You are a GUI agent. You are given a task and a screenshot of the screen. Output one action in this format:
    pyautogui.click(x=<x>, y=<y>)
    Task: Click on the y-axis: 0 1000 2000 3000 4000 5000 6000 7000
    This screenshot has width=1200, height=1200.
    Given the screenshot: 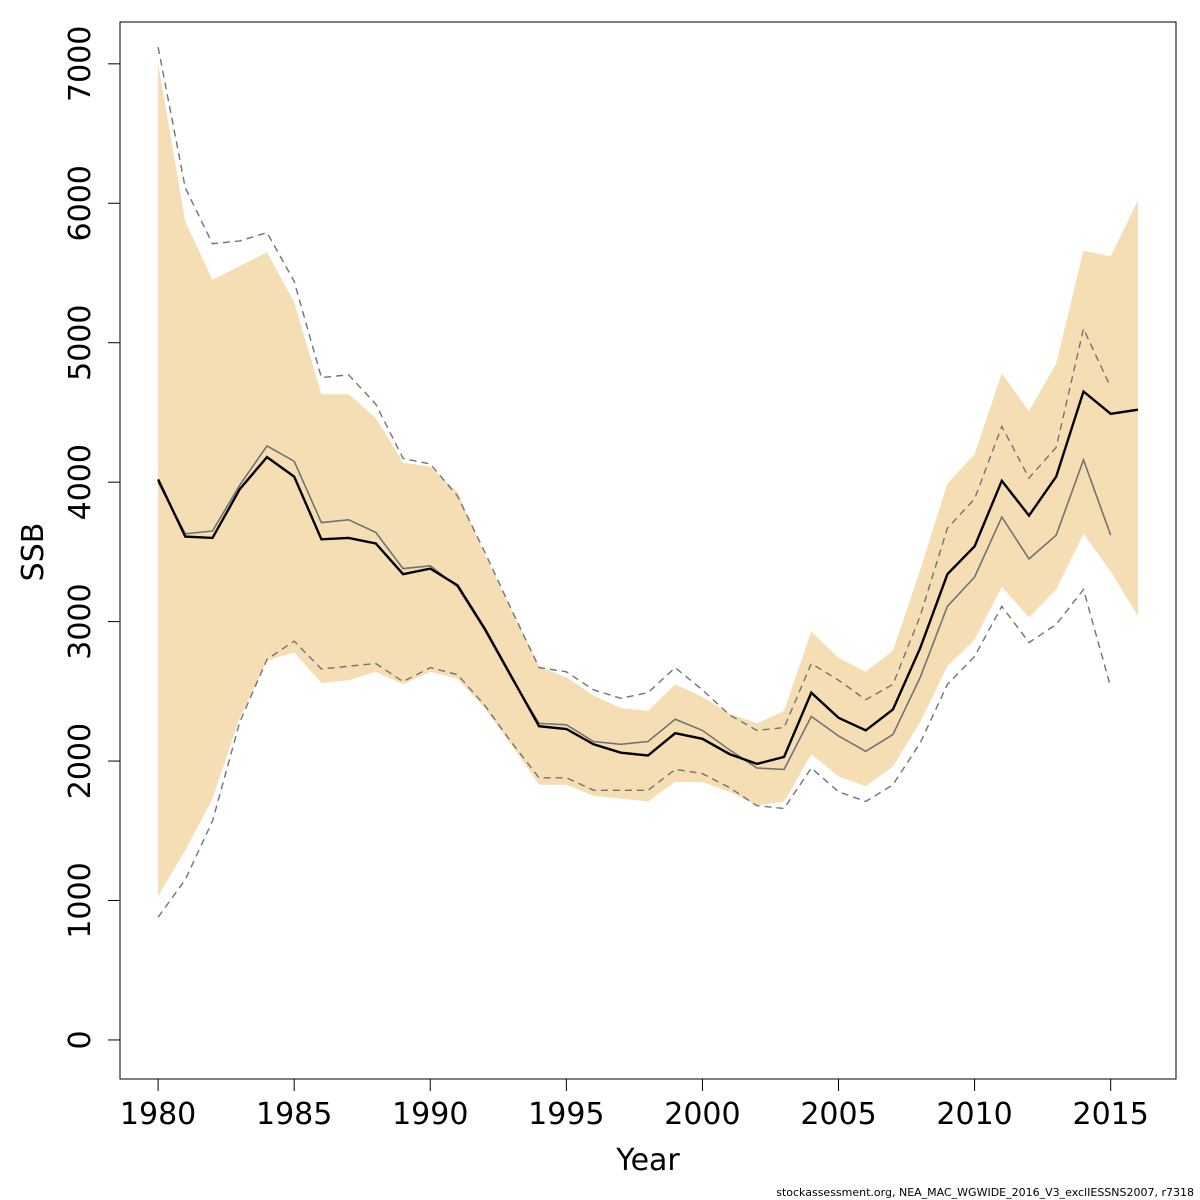 What is the action you would take?
    pyautogui.click(x=92, y=538)
    